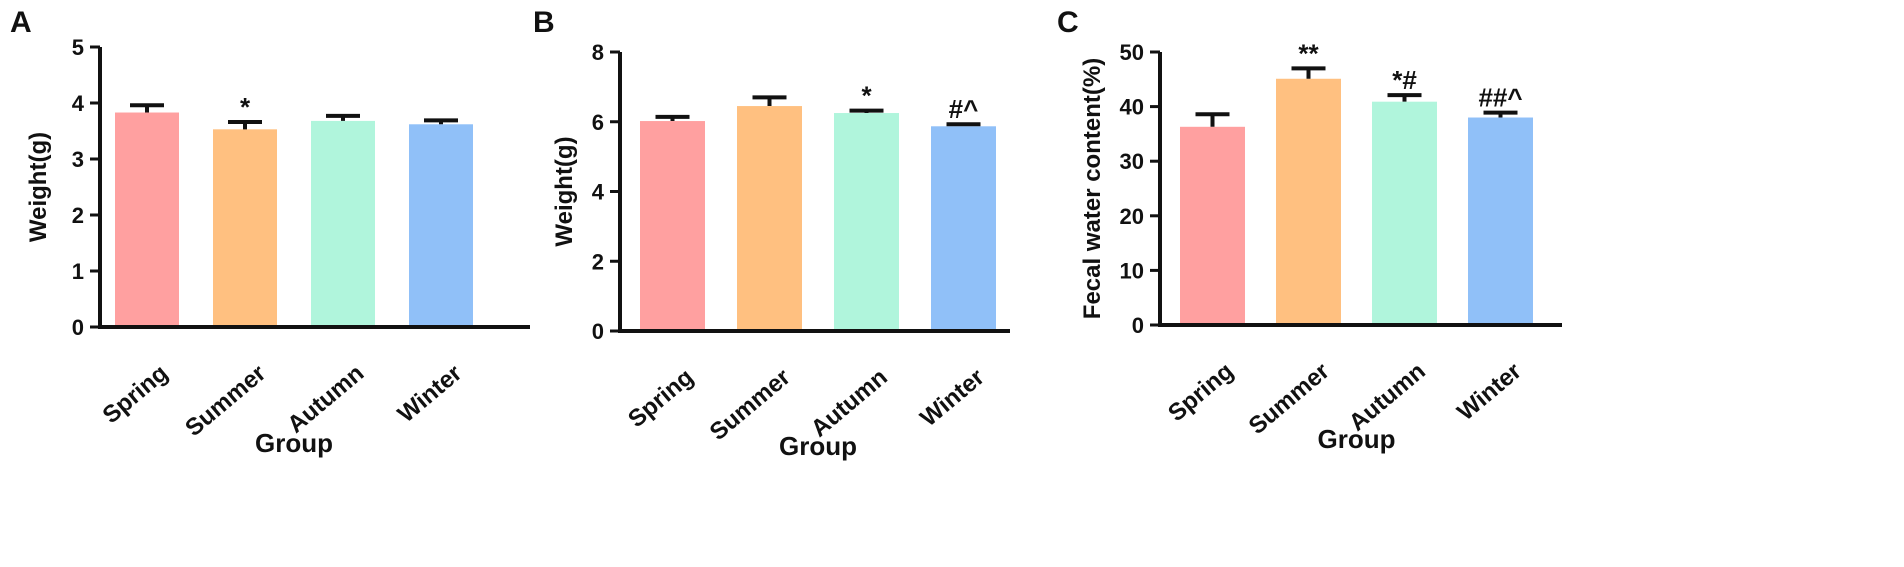  Describe the element at coordinates (1132, 107) in the screenshot. I see `chart2-y-tick-label-40: 40` at that location.